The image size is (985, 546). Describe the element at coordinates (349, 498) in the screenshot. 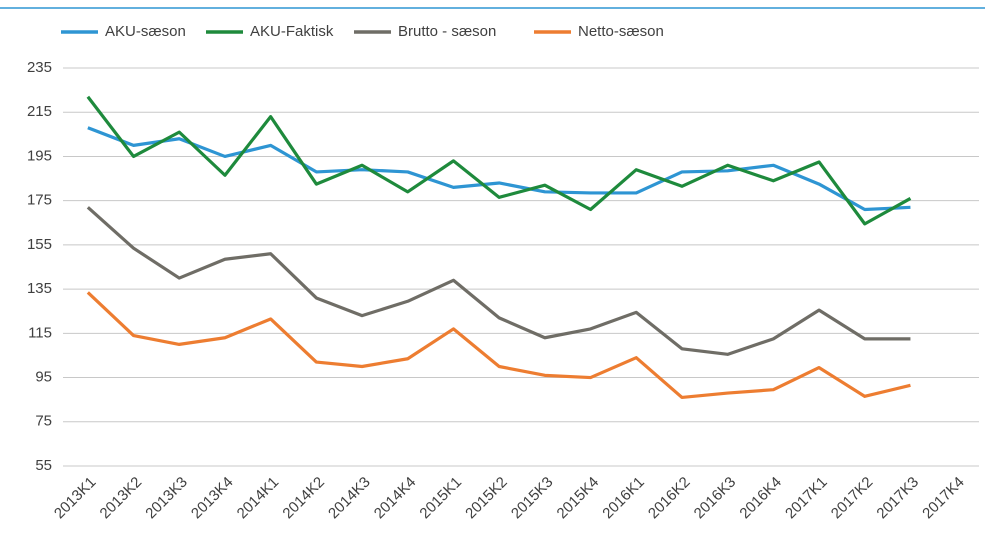

I see `x-tick-label: 2014K3` at that location.